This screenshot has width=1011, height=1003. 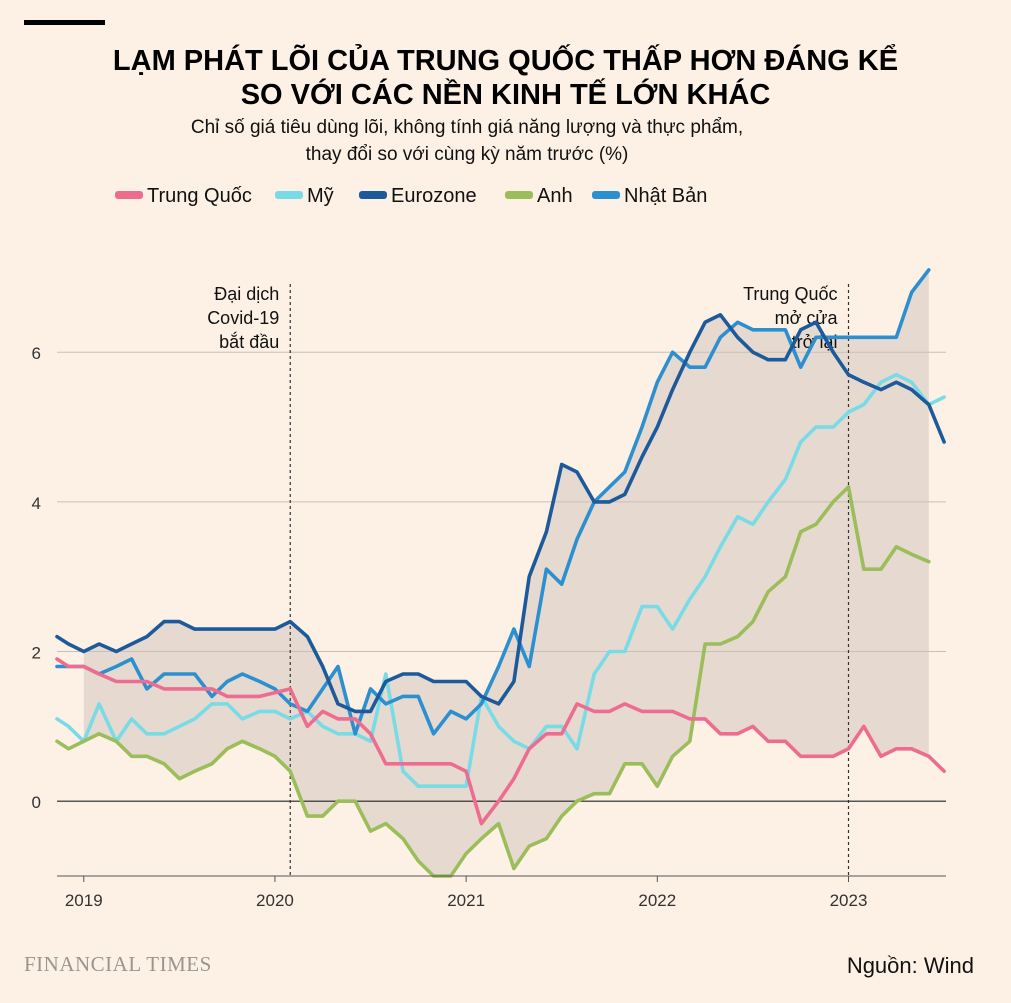 I want to click on legend-item-trung-quoc: Trung Quốc, so click(x=183, y=196).